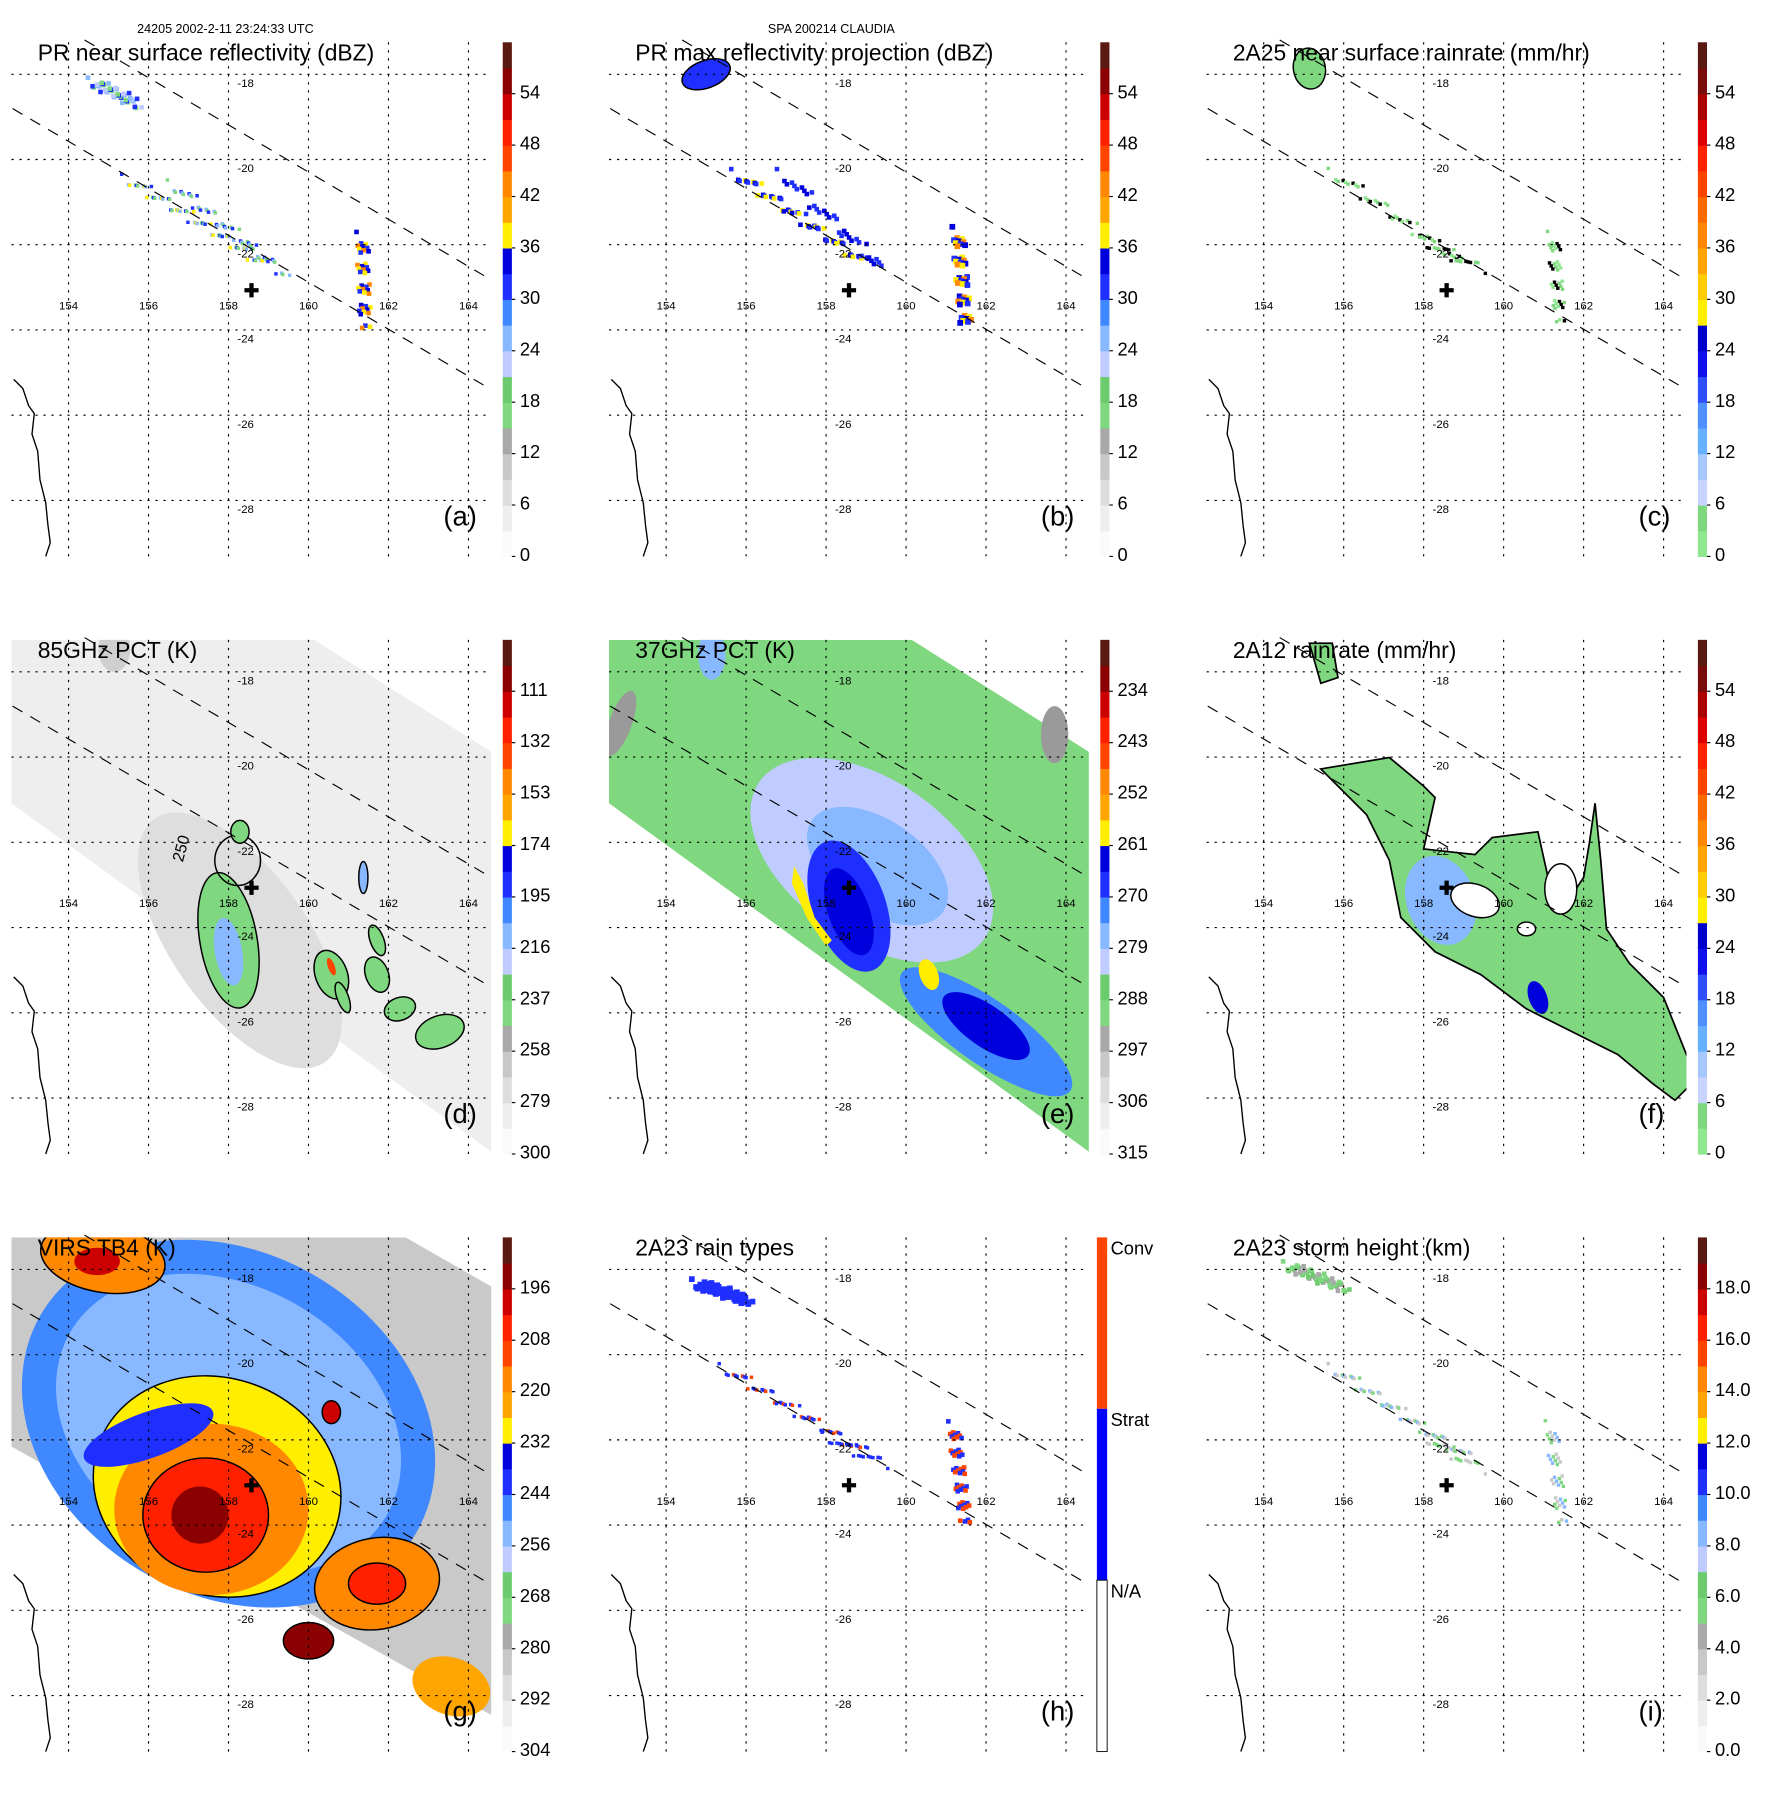 The height and width of the screenshot is (1793, 1771). What do you see at coordinates (1441, 510) in the screenshot?
I see `lat-tick-label: -28` at bounding box center [1441, 510].